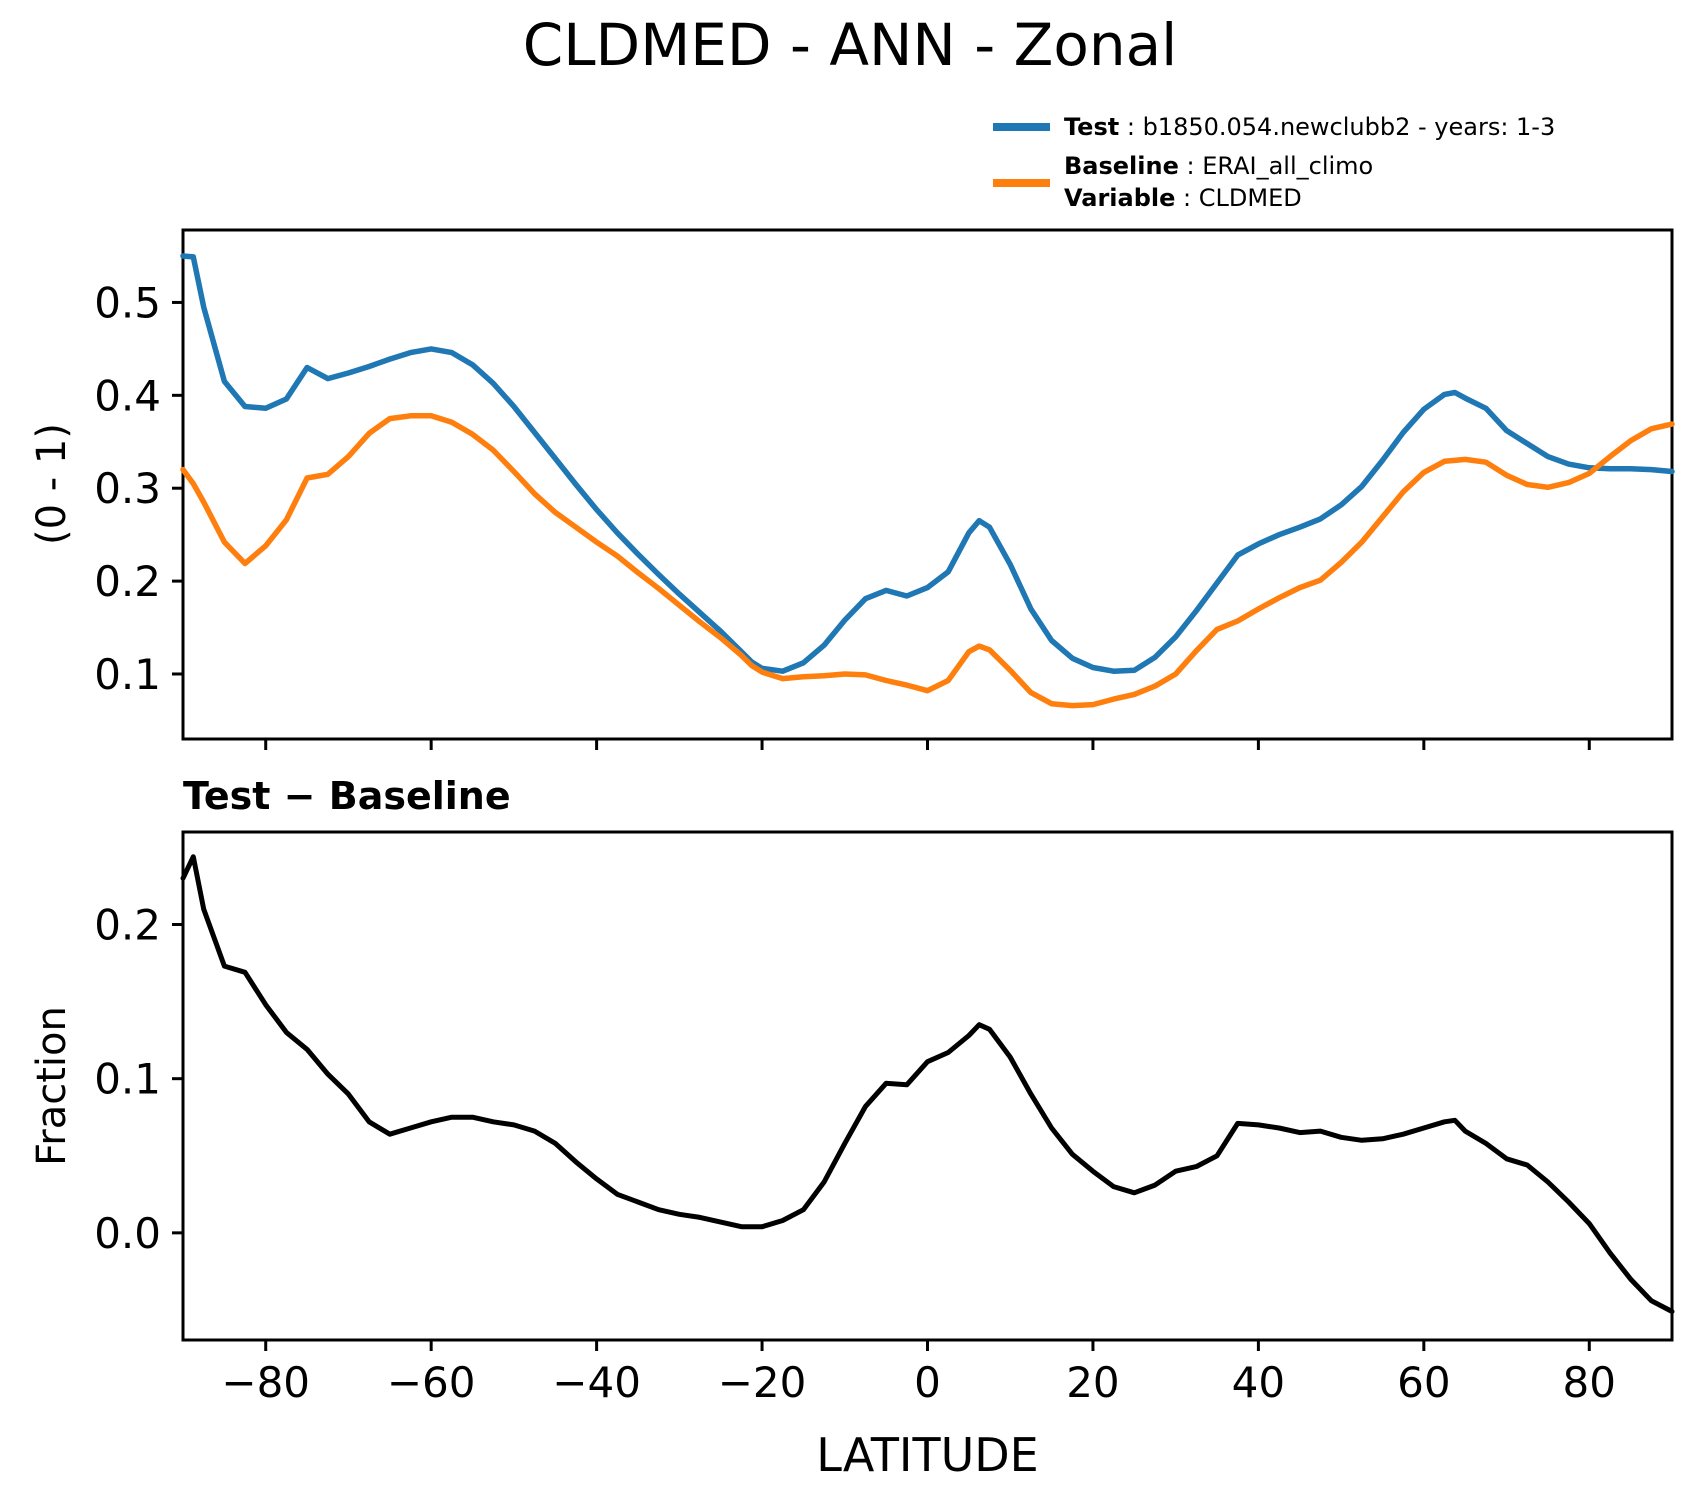 This screenshot has height=1496, width=1700. Describe the element at coordinates (927, 1382) in the screenshot. I see `x-tick-label: 0` at that location.